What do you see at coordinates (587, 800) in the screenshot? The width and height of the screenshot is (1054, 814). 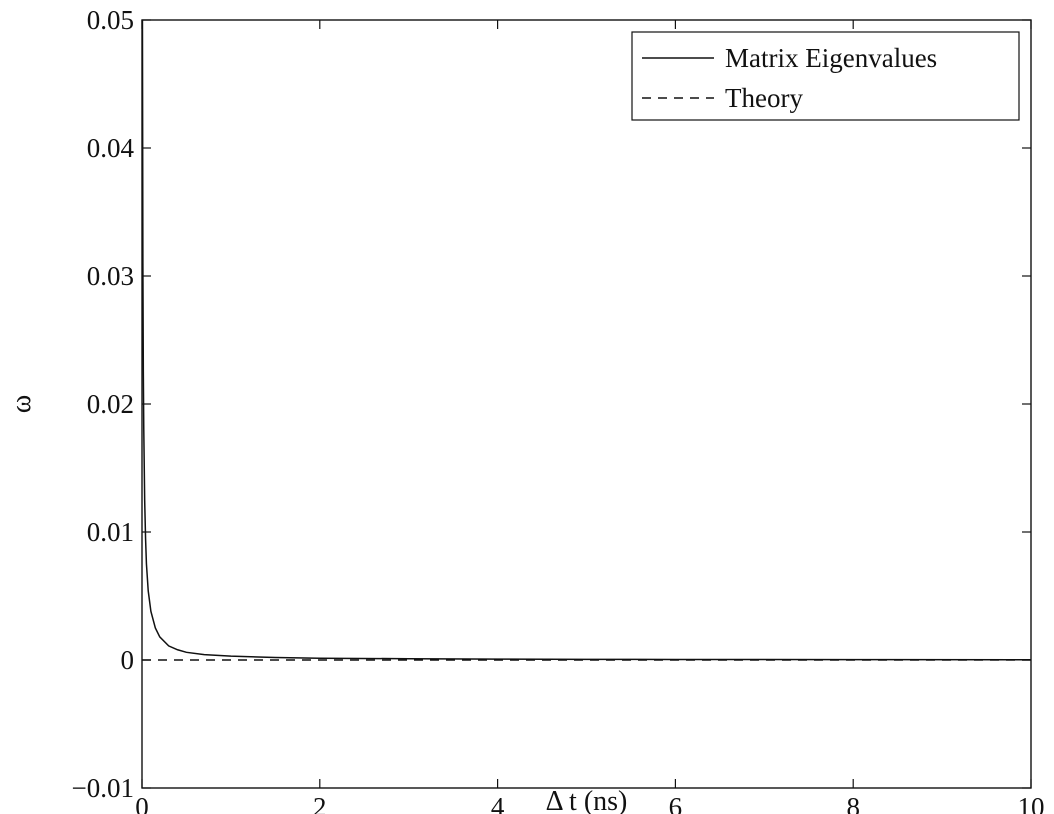 I see `x-axis-label: Δ t (ns)` at bounding box center [587, 800].